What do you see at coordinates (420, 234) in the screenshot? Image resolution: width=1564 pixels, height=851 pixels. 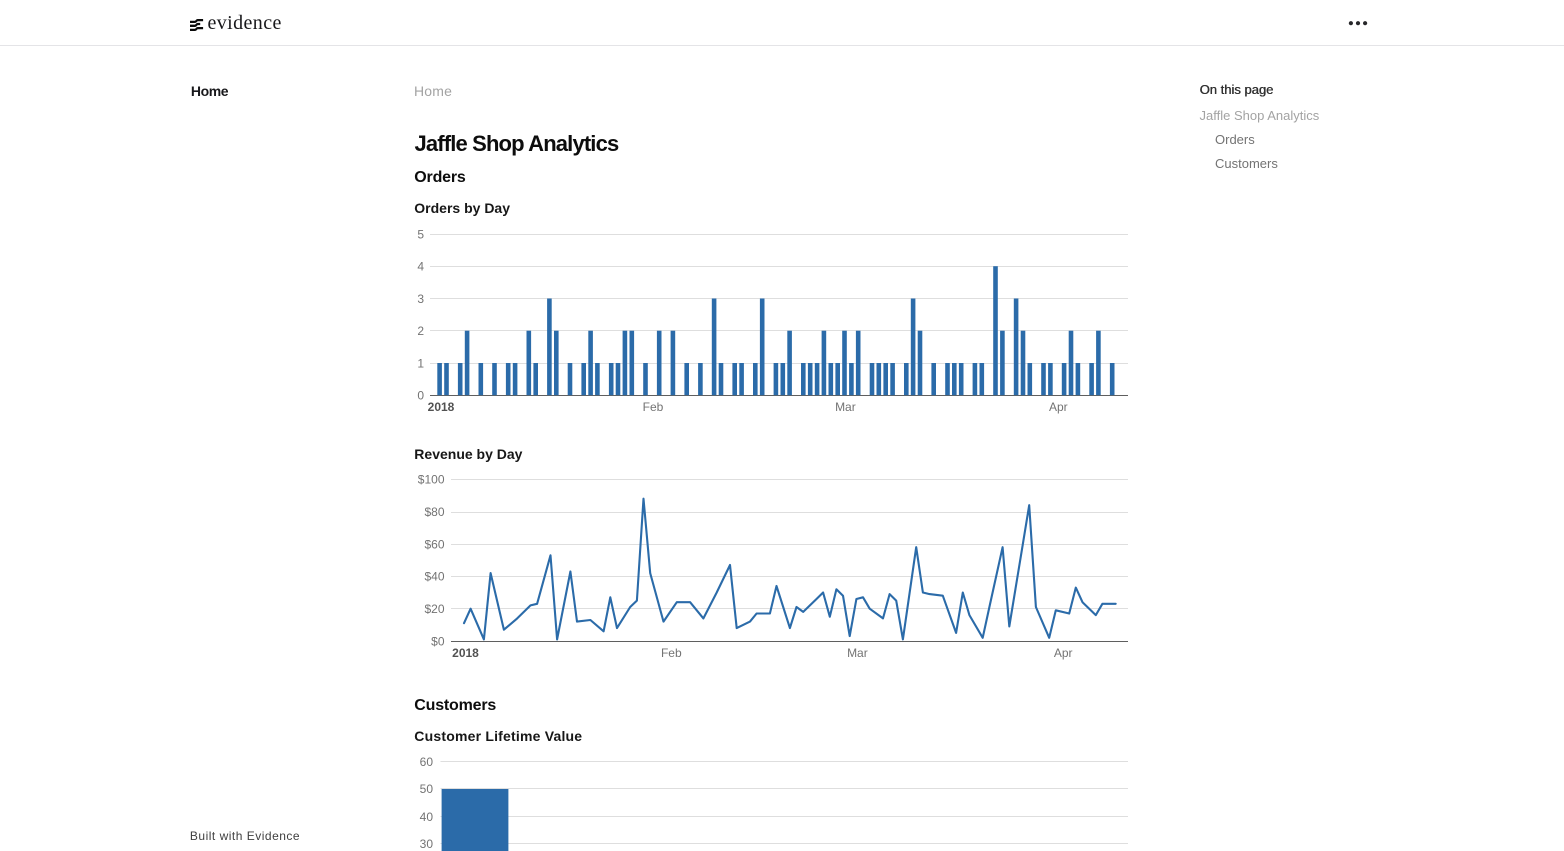 I see `svg-text: 5` at bounding box center [420, 234].